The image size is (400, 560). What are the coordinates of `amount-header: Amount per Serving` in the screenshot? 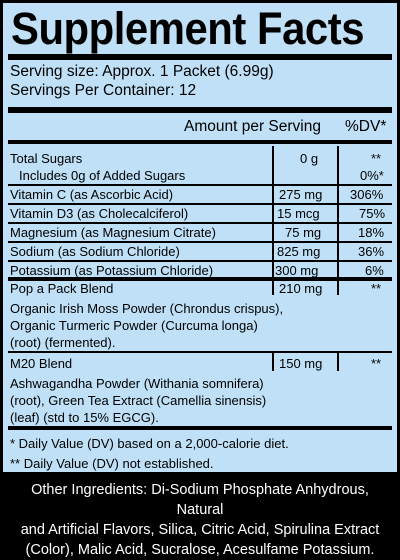 It's located at (252, 126).